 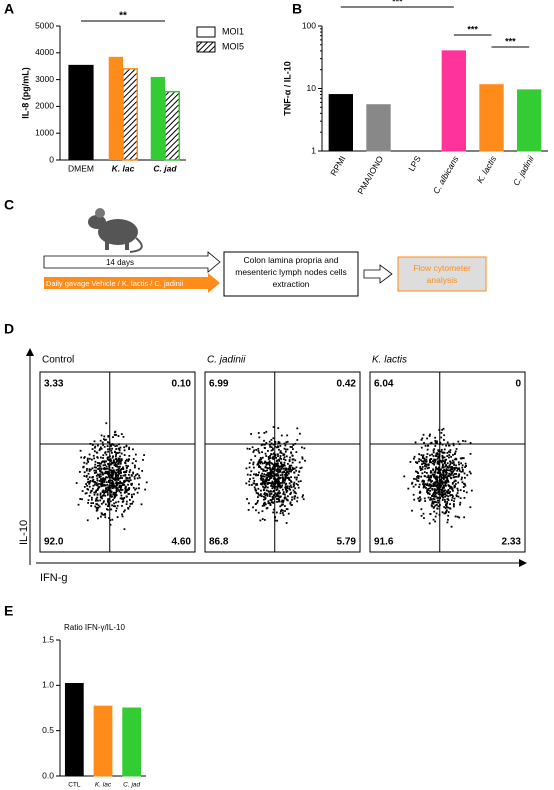 I want to click on analysis-text-box: Flow cytometer analysis, so click(x=442, y=274).